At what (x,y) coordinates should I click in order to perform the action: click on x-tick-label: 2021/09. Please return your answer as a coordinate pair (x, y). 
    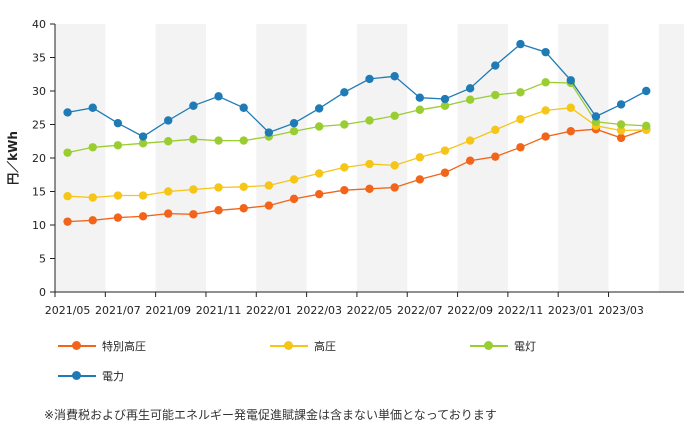
    Looking at the image, I should click on (168, 310).